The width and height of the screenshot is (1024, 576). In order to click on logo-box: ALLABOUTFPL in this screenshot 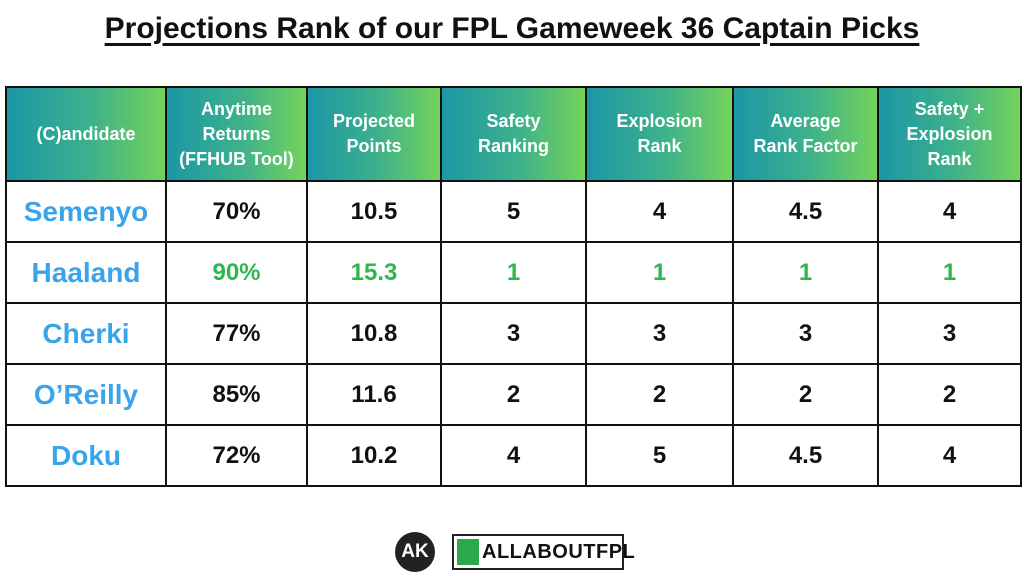, I will do `click(543, 552)`.